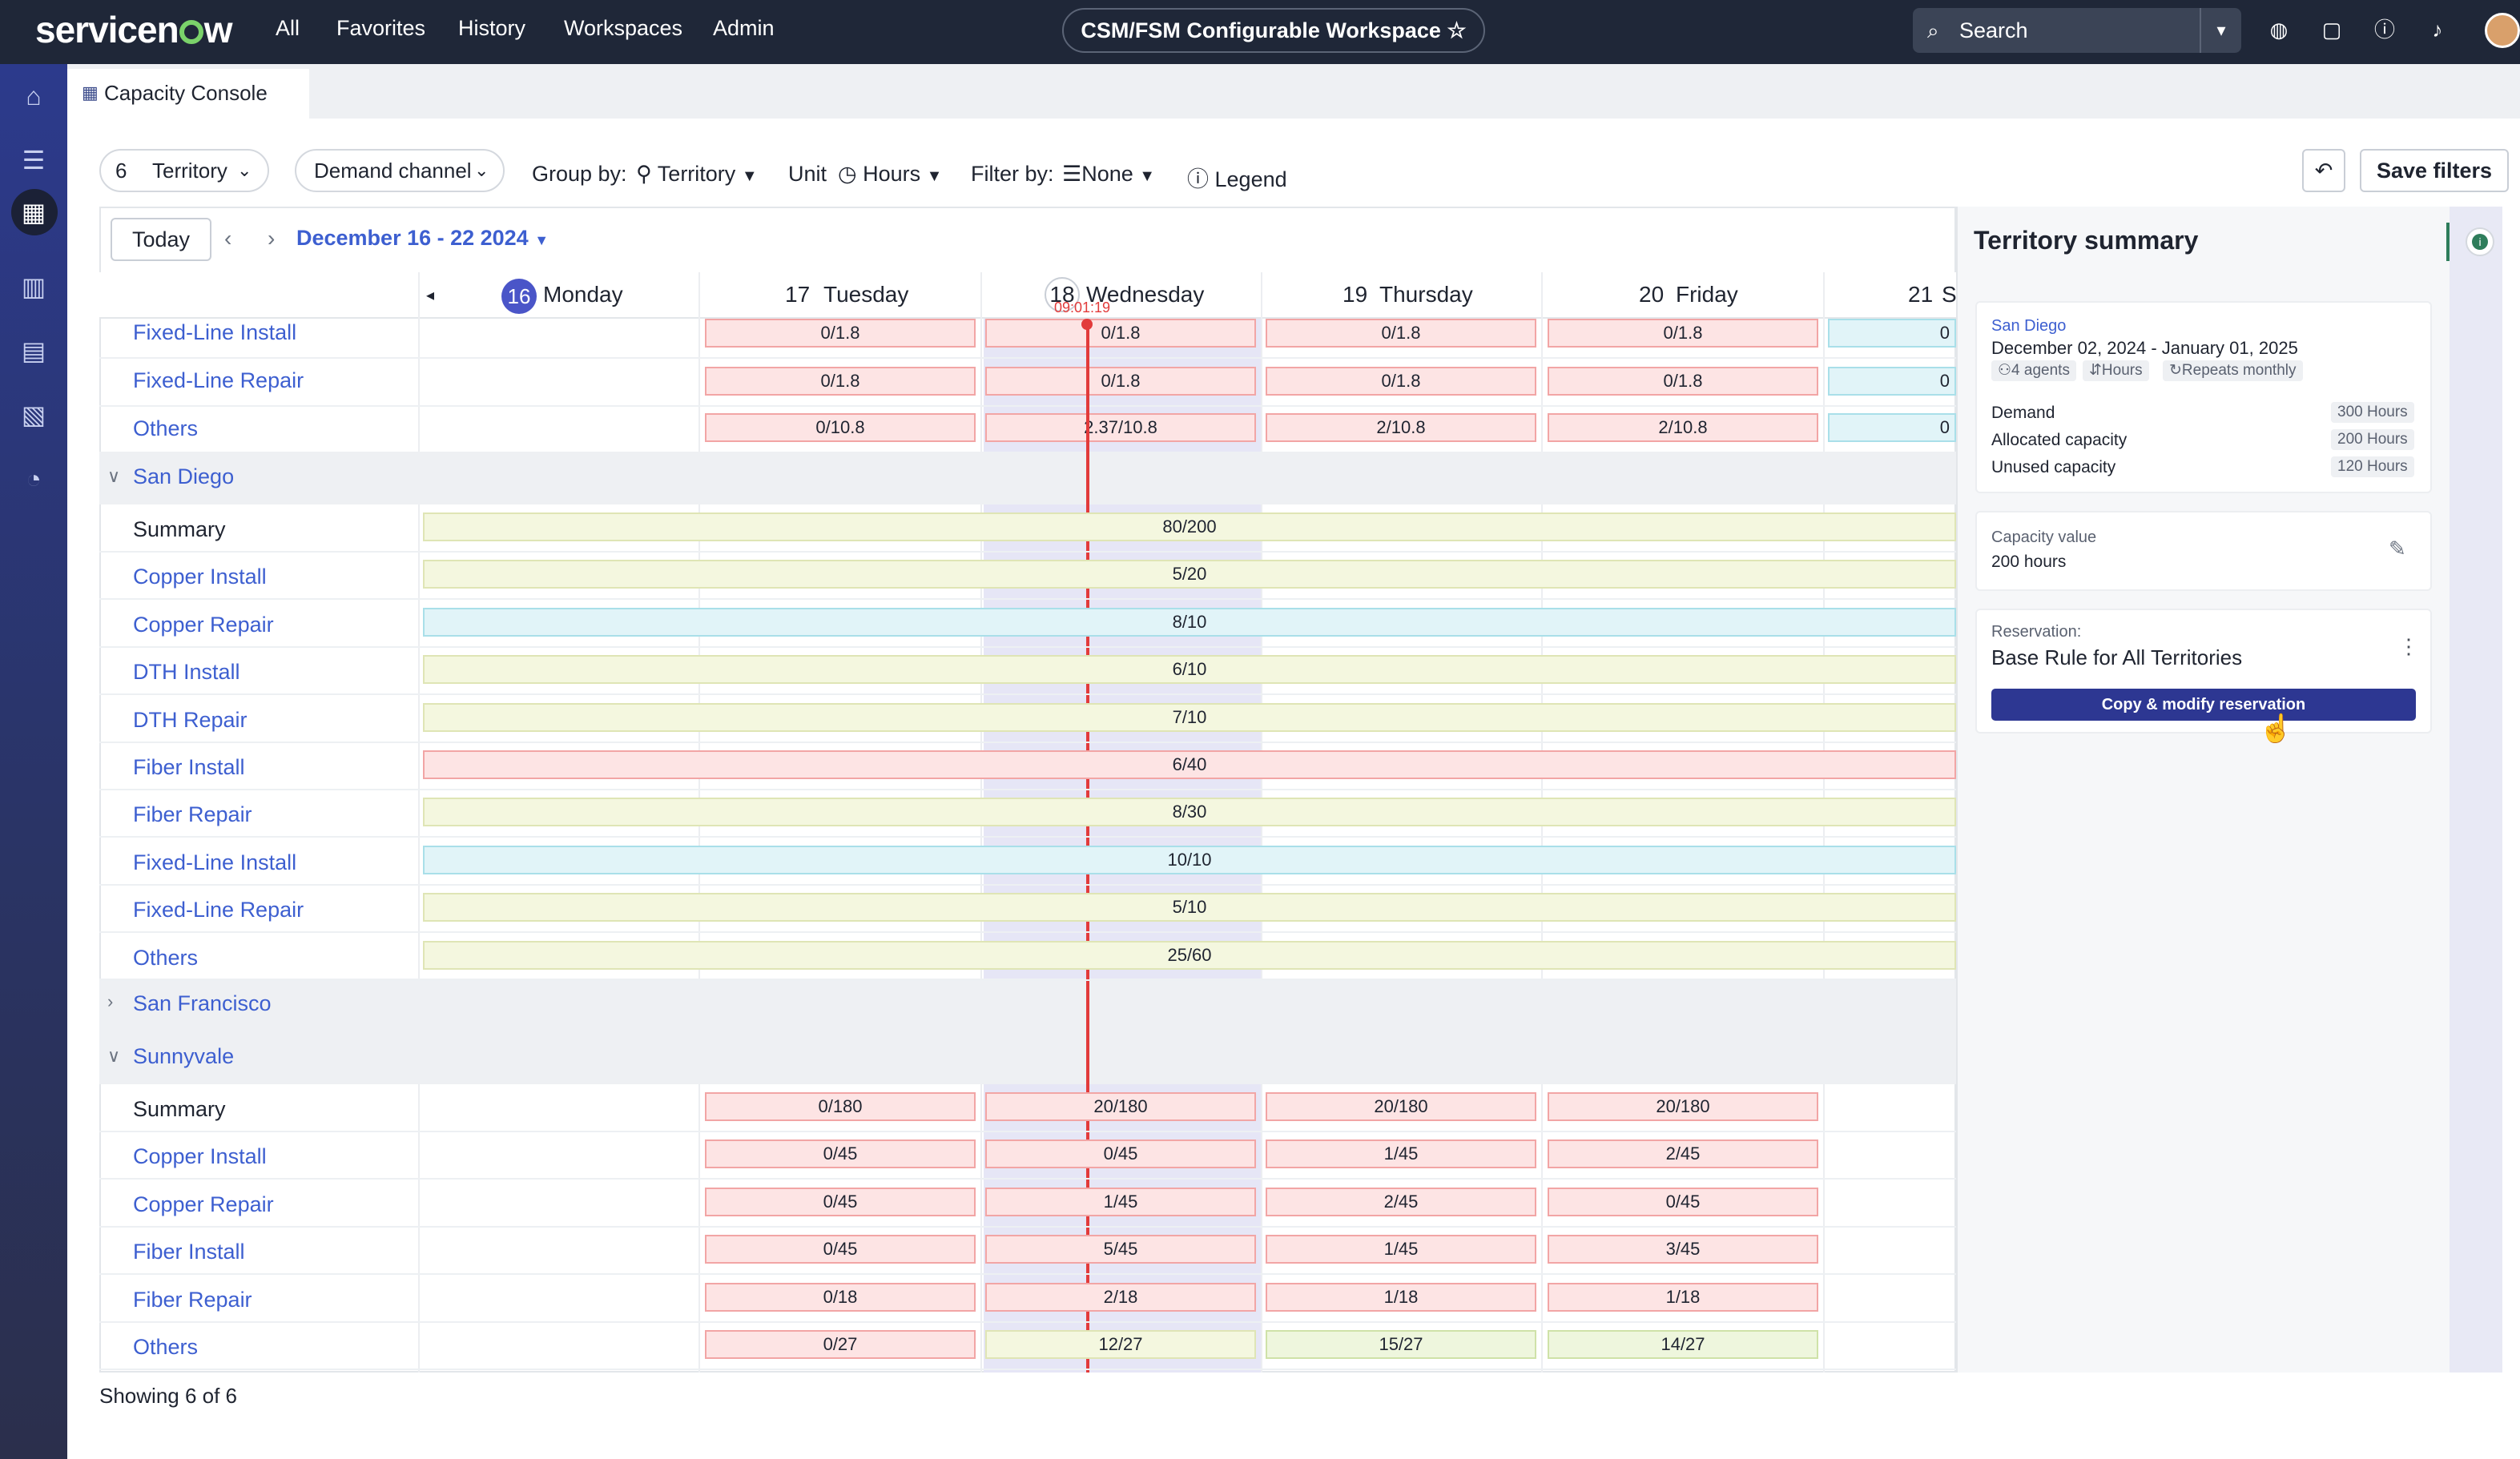 The width and height of the screenshot is (2520, 1459). What do you see at coordinates (1401, 1344) in the screenshot?
I see `capacity-cell: 15/27` at bounding box center [1401, 1344].